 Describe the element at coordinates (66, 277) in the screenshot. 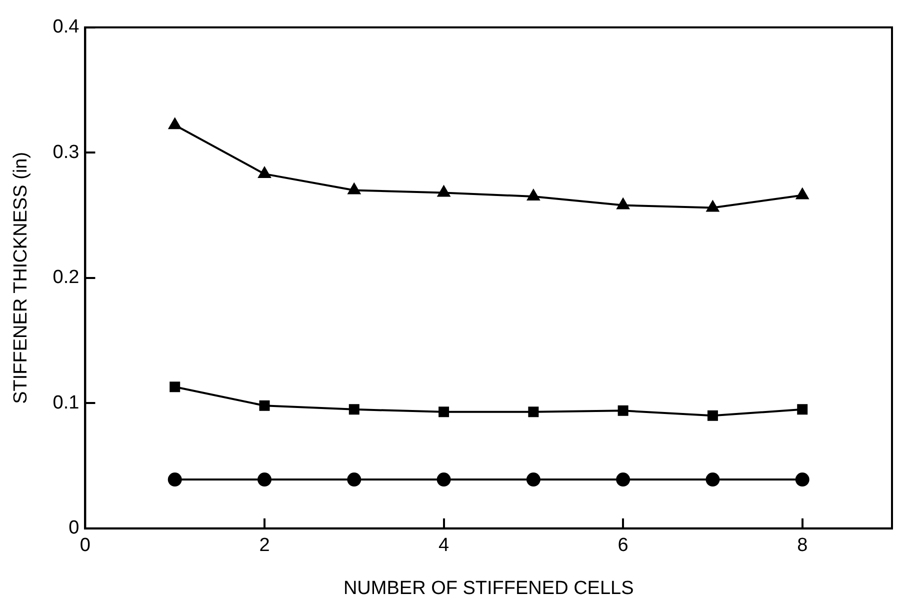

I see `y-tick-label: 0.2` at that location.